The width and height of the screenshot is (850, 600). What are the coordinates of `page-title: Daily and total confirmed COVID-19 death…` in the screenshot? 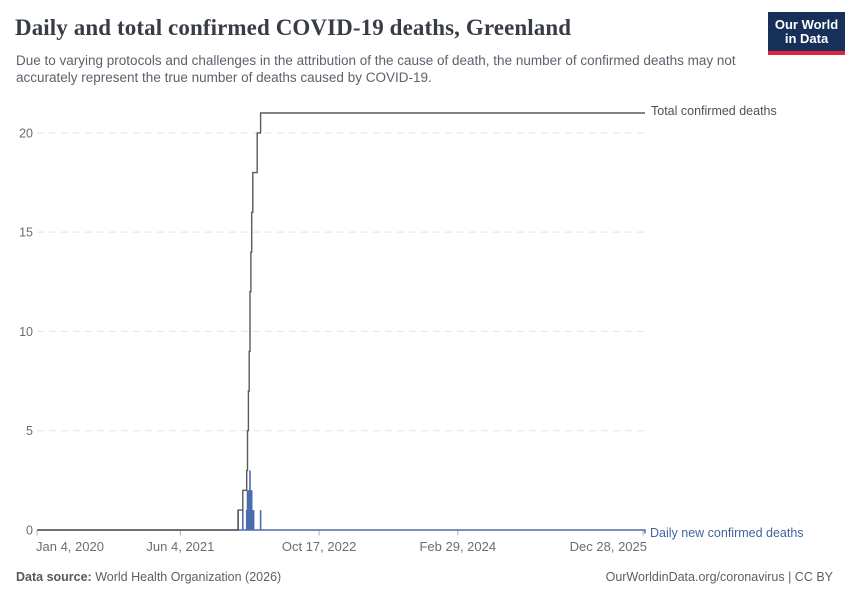 It's located at (293, 27).